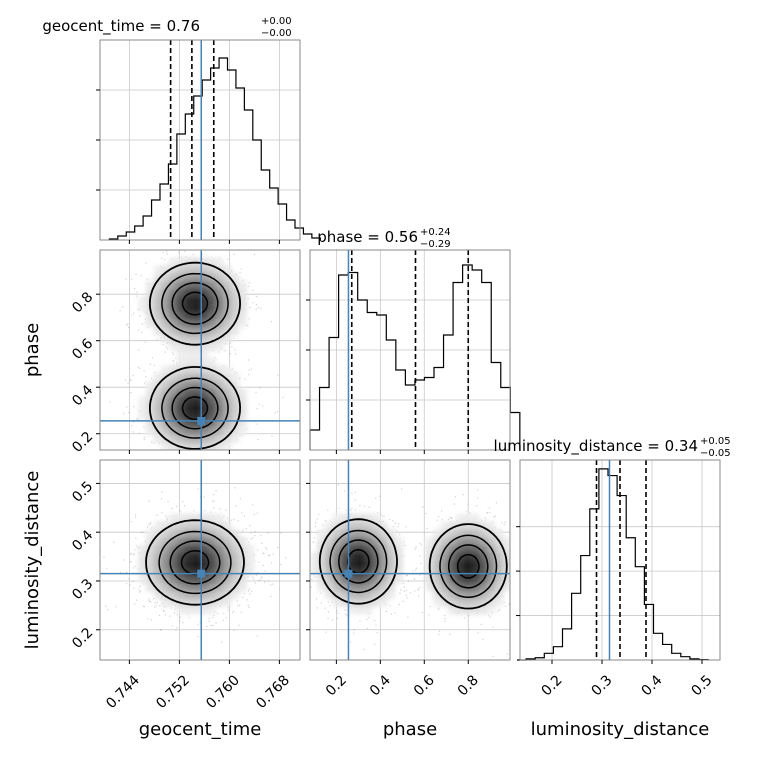 The width and height of the screenshot is (760, 760). I want to click on phase-x-label: 0.4, so click(380, 685).